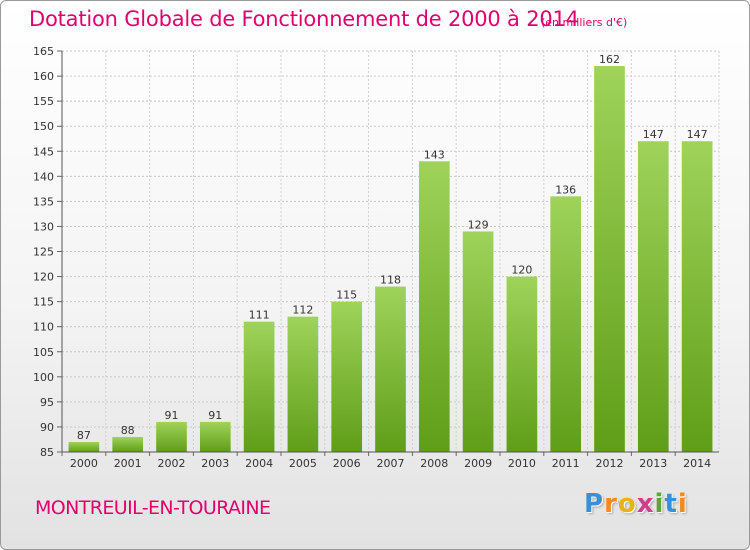  What do you see at coordinates (594, 504) in the screenshot?
I see `logo-letter: P` at bounding box center [594, 504].